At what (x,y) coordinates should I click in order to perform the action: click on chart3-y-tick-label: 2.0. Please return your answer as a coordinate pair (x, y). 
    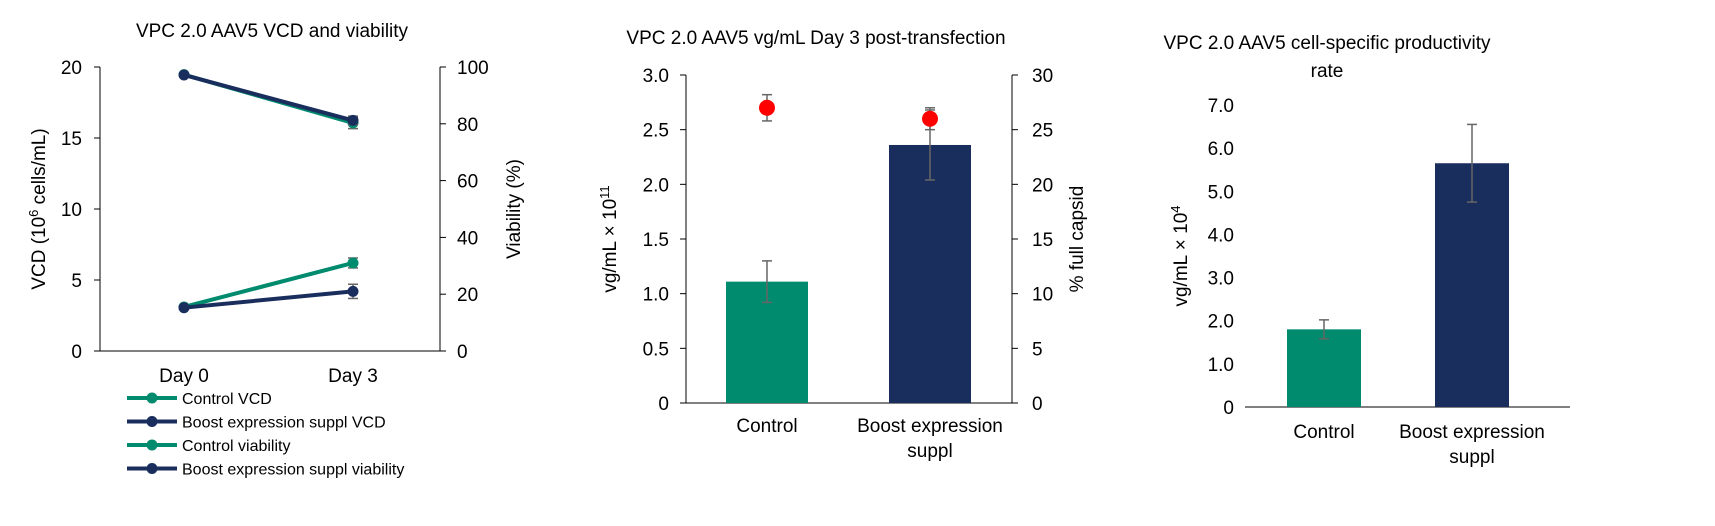
    Looking at the image, I should click on (1221, 322).